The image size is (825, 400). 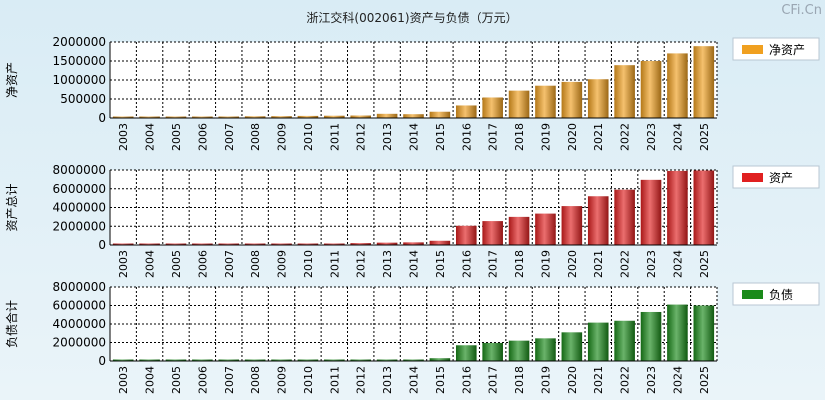 I want to click on bar-2003, so click(x=123, y=360).